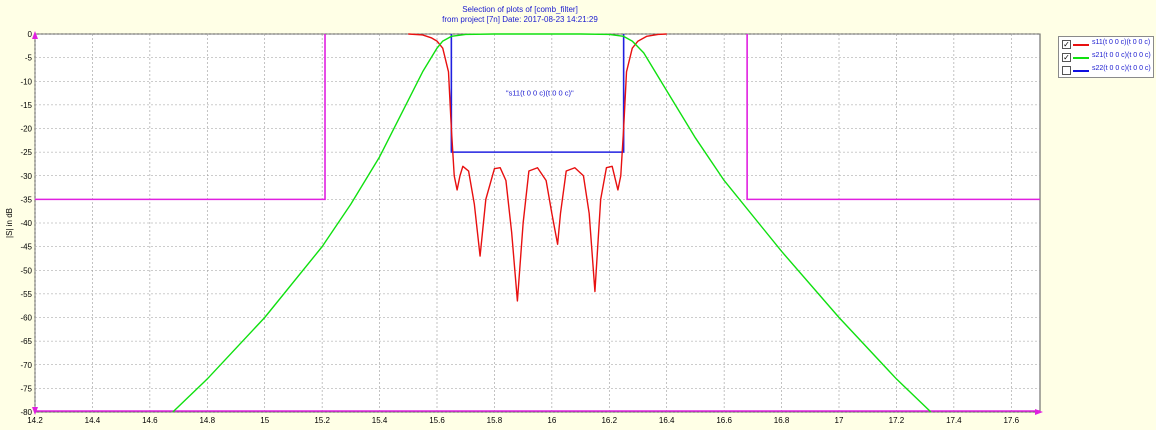 The width and height of the screenshot is (1156, 430). What do you see at coordinates (26, 294) in the screenshot?
I see `y-tick-label: -55` at bounding box center [26, 294].